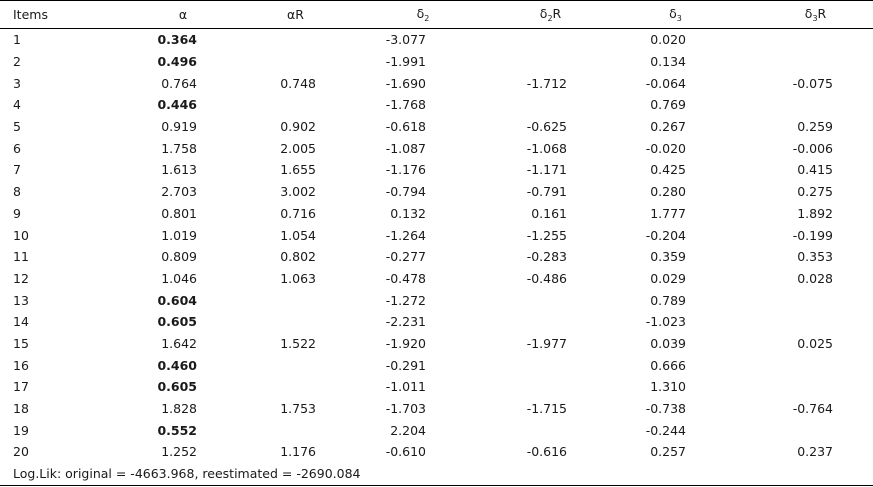 Image resolution: width=873 pixels, height=487 pixels. I want to click on table-row: 18 1.828 1.753 -1.703 -1.715 -0.738 -0.764, so click(436, 409).